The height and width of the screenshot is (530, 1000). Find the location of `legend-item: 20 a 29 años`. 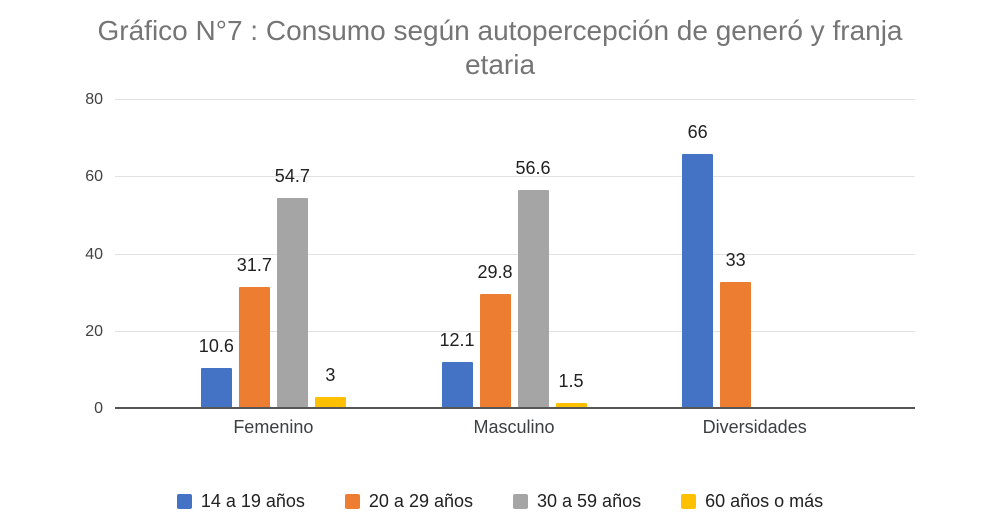

legend-item: 20 a 29 años is located at coordinates (408, 501).